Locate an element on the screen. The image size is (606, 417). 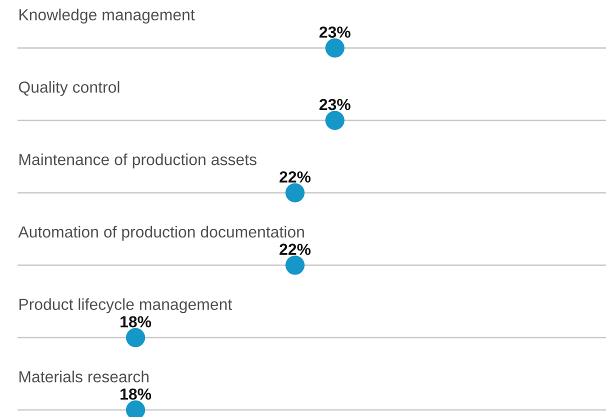
y-tick-label: Automation of production documentation is located at coordinates (161, 233).